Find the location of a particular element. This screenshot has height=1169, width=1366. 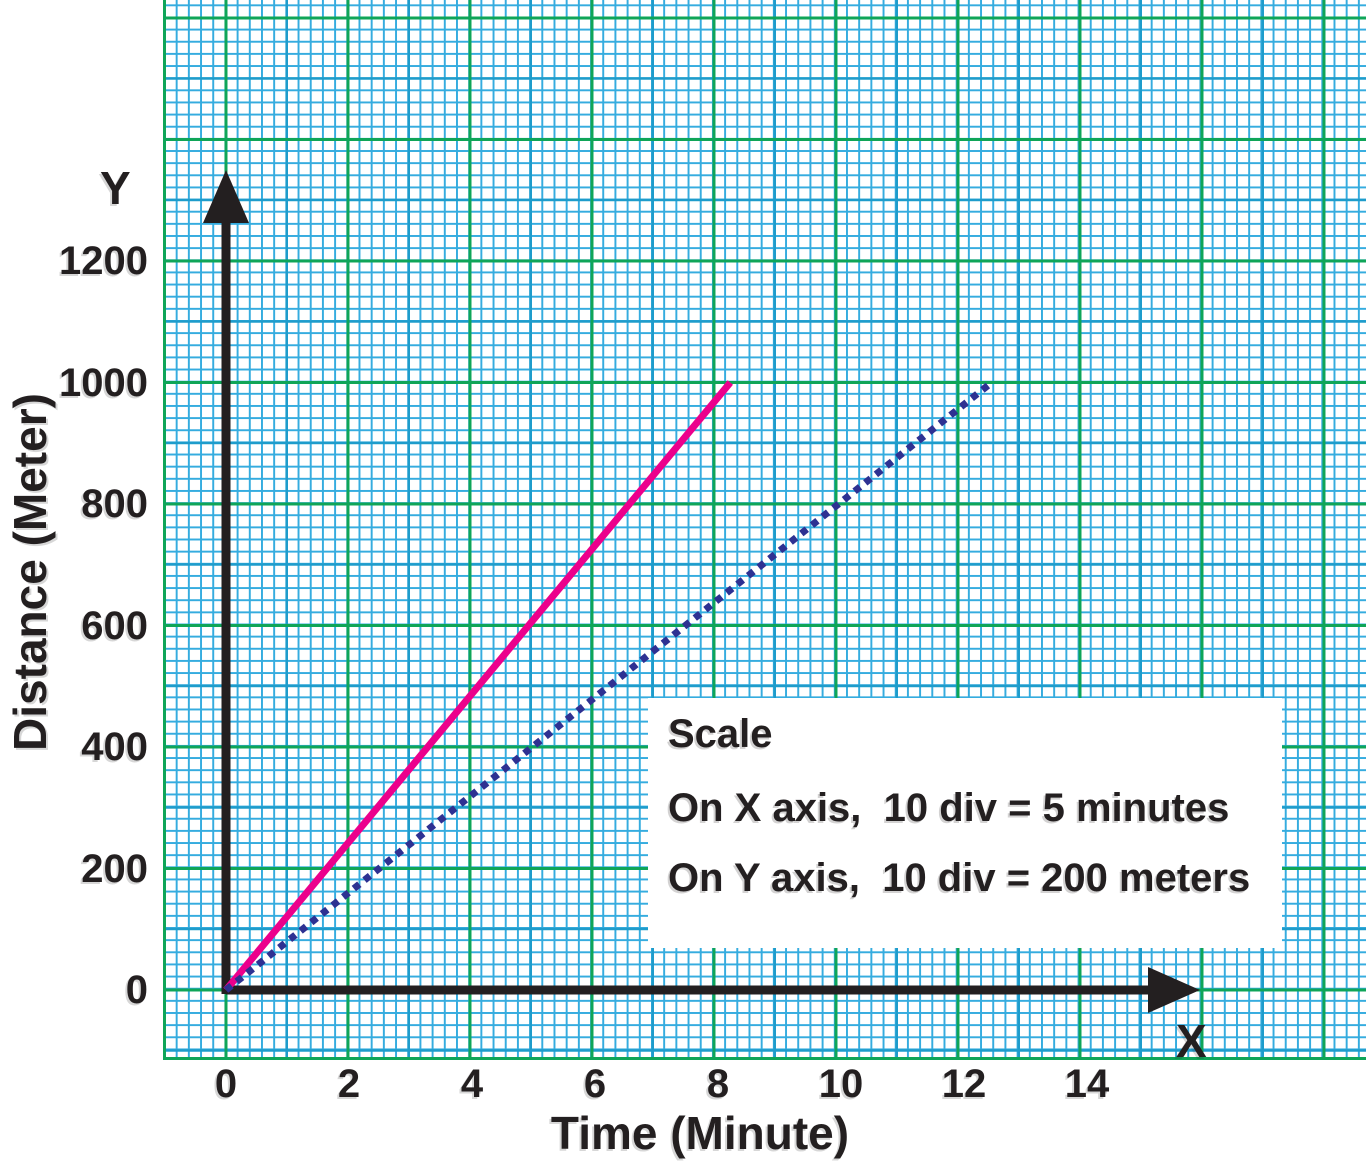

x-axis-symbol: X is located at coordinates (1191, 1041).